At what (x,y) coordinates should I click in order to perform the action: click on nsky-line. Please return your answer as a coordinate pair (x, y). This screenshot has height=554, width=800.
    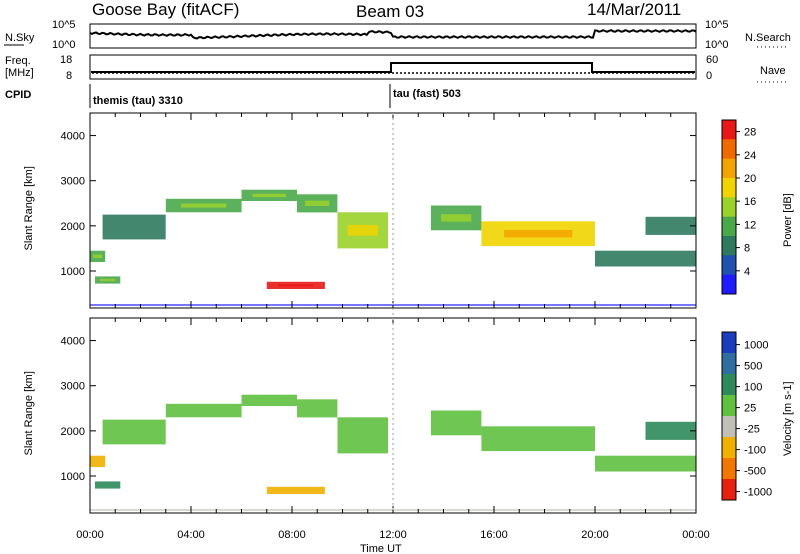
    Looking at the image, I should click on (393, 34).